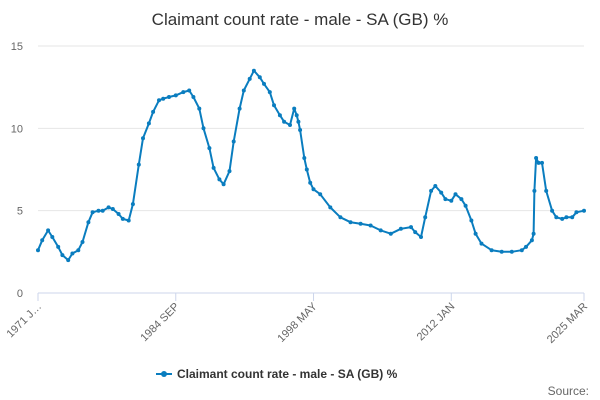  Describe the element at coordinates (287, 374) in the screenshot. I see `legend-label: Claimant count rate - male - SA (GB) %` at that location.